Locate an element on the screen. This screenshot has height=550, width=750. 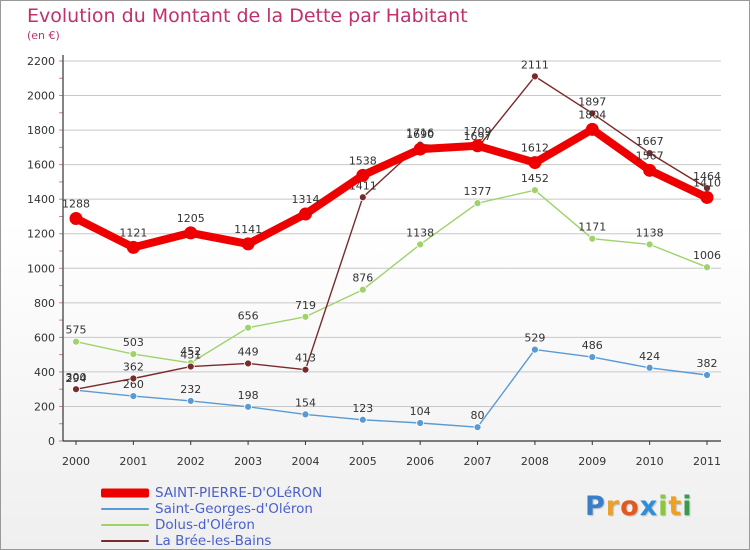
chart-subtitle: (en €) is located at coordinates (43, 35).